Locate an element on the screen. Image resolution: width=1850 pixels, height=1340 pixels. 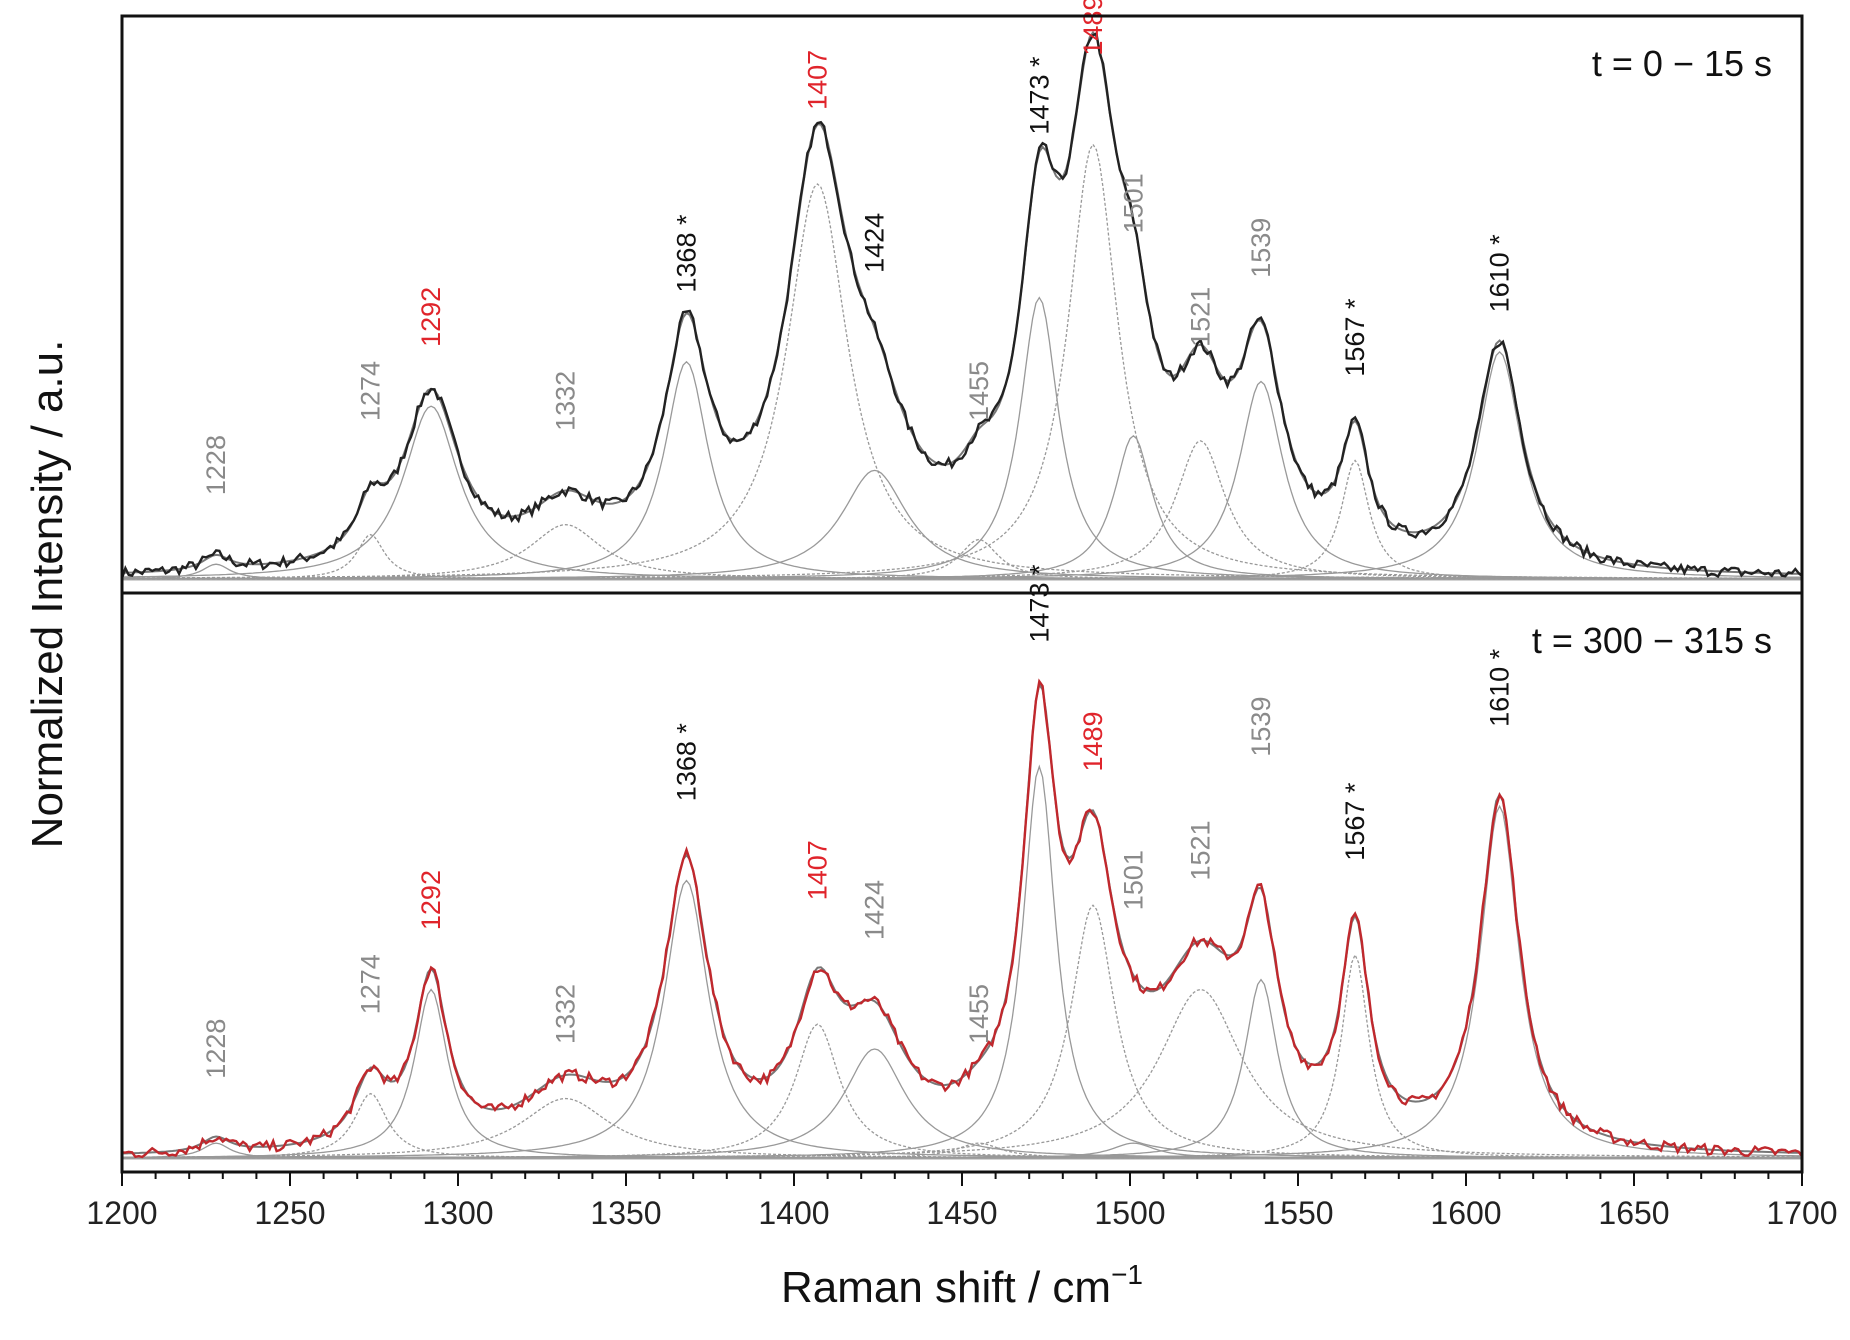
x-tick-label-1600: 1600 is located at coordinates (1465, 1213).